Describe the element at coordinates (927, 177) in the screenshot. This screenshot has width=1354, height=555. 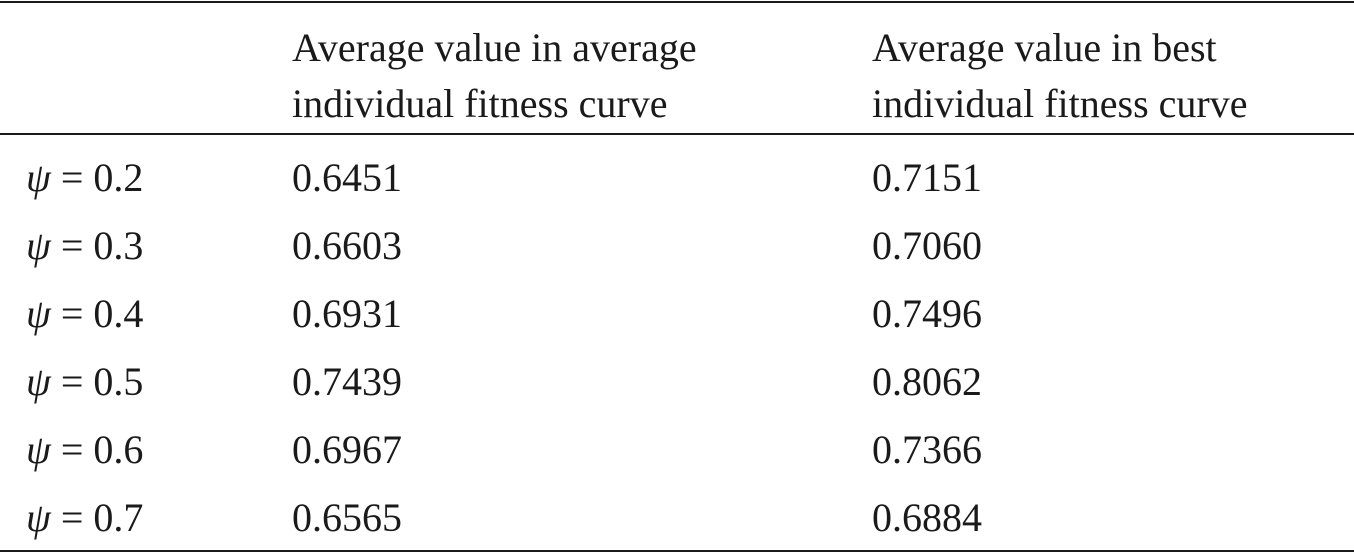
I see `best-value: 0.7151` at that location.